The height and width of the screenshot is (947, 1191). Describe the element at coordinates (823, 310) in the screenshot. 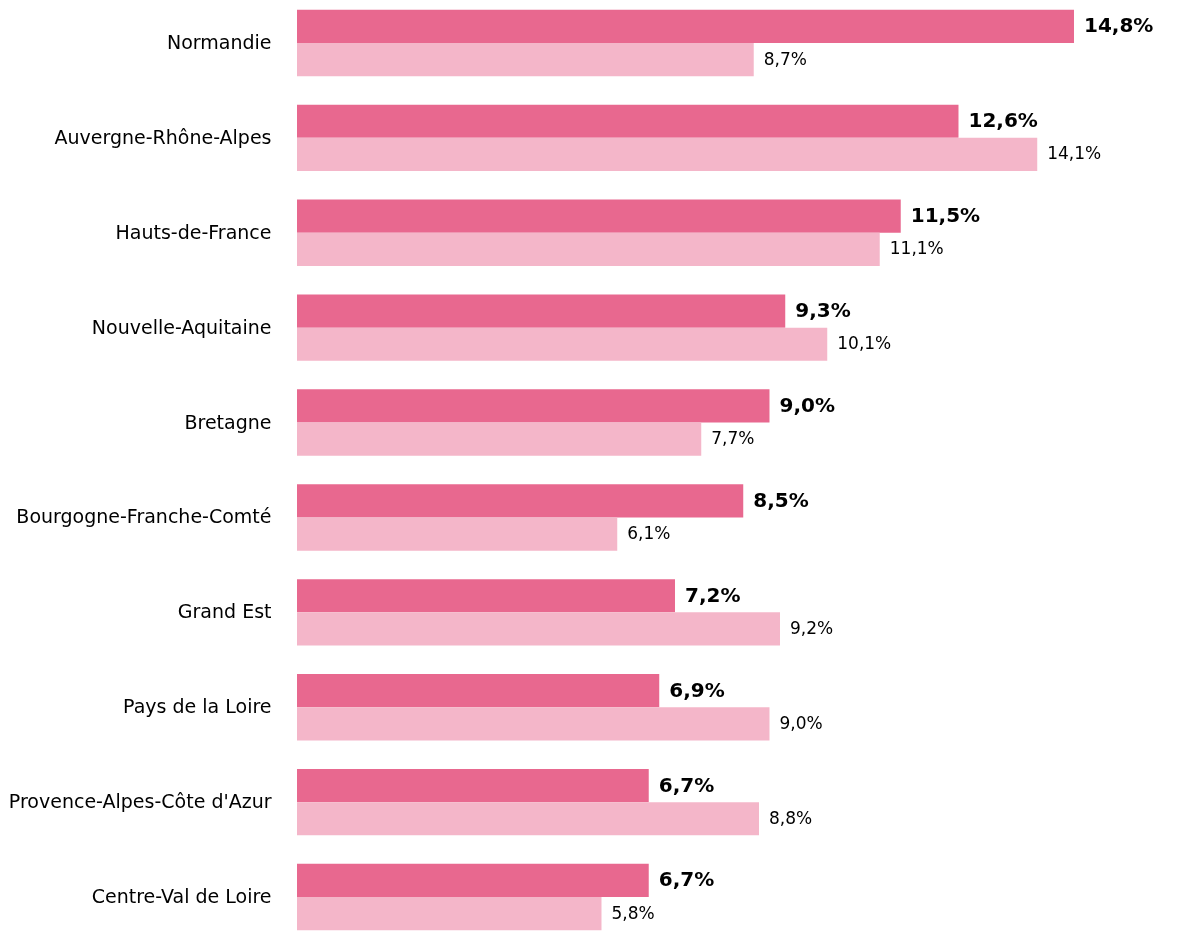

I see `data-label: 9,3%` at that location.